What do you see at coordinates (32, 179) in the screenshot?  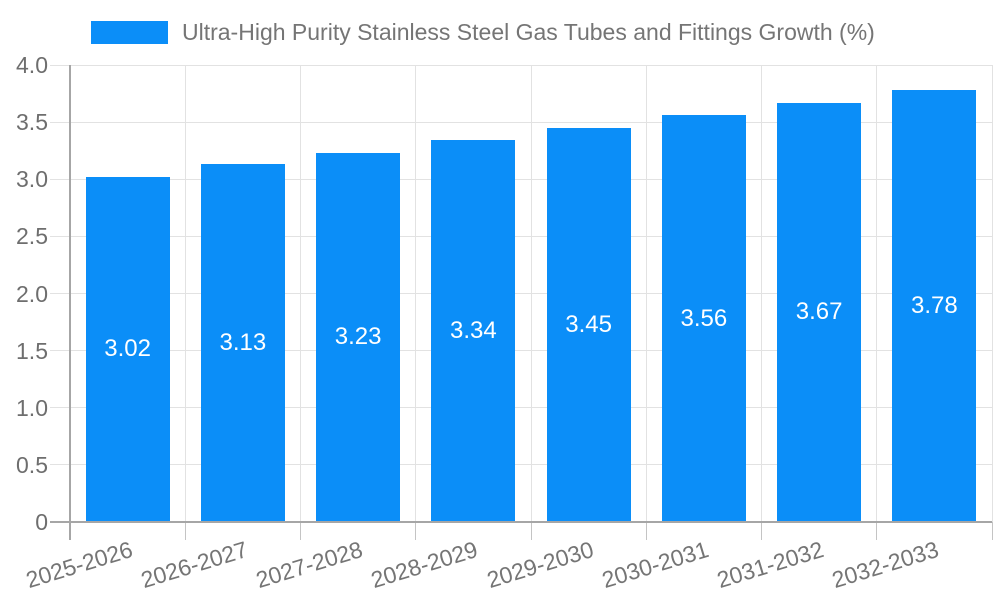 I see `y-tick-label: 3.0` at bounding box center [32, 179].